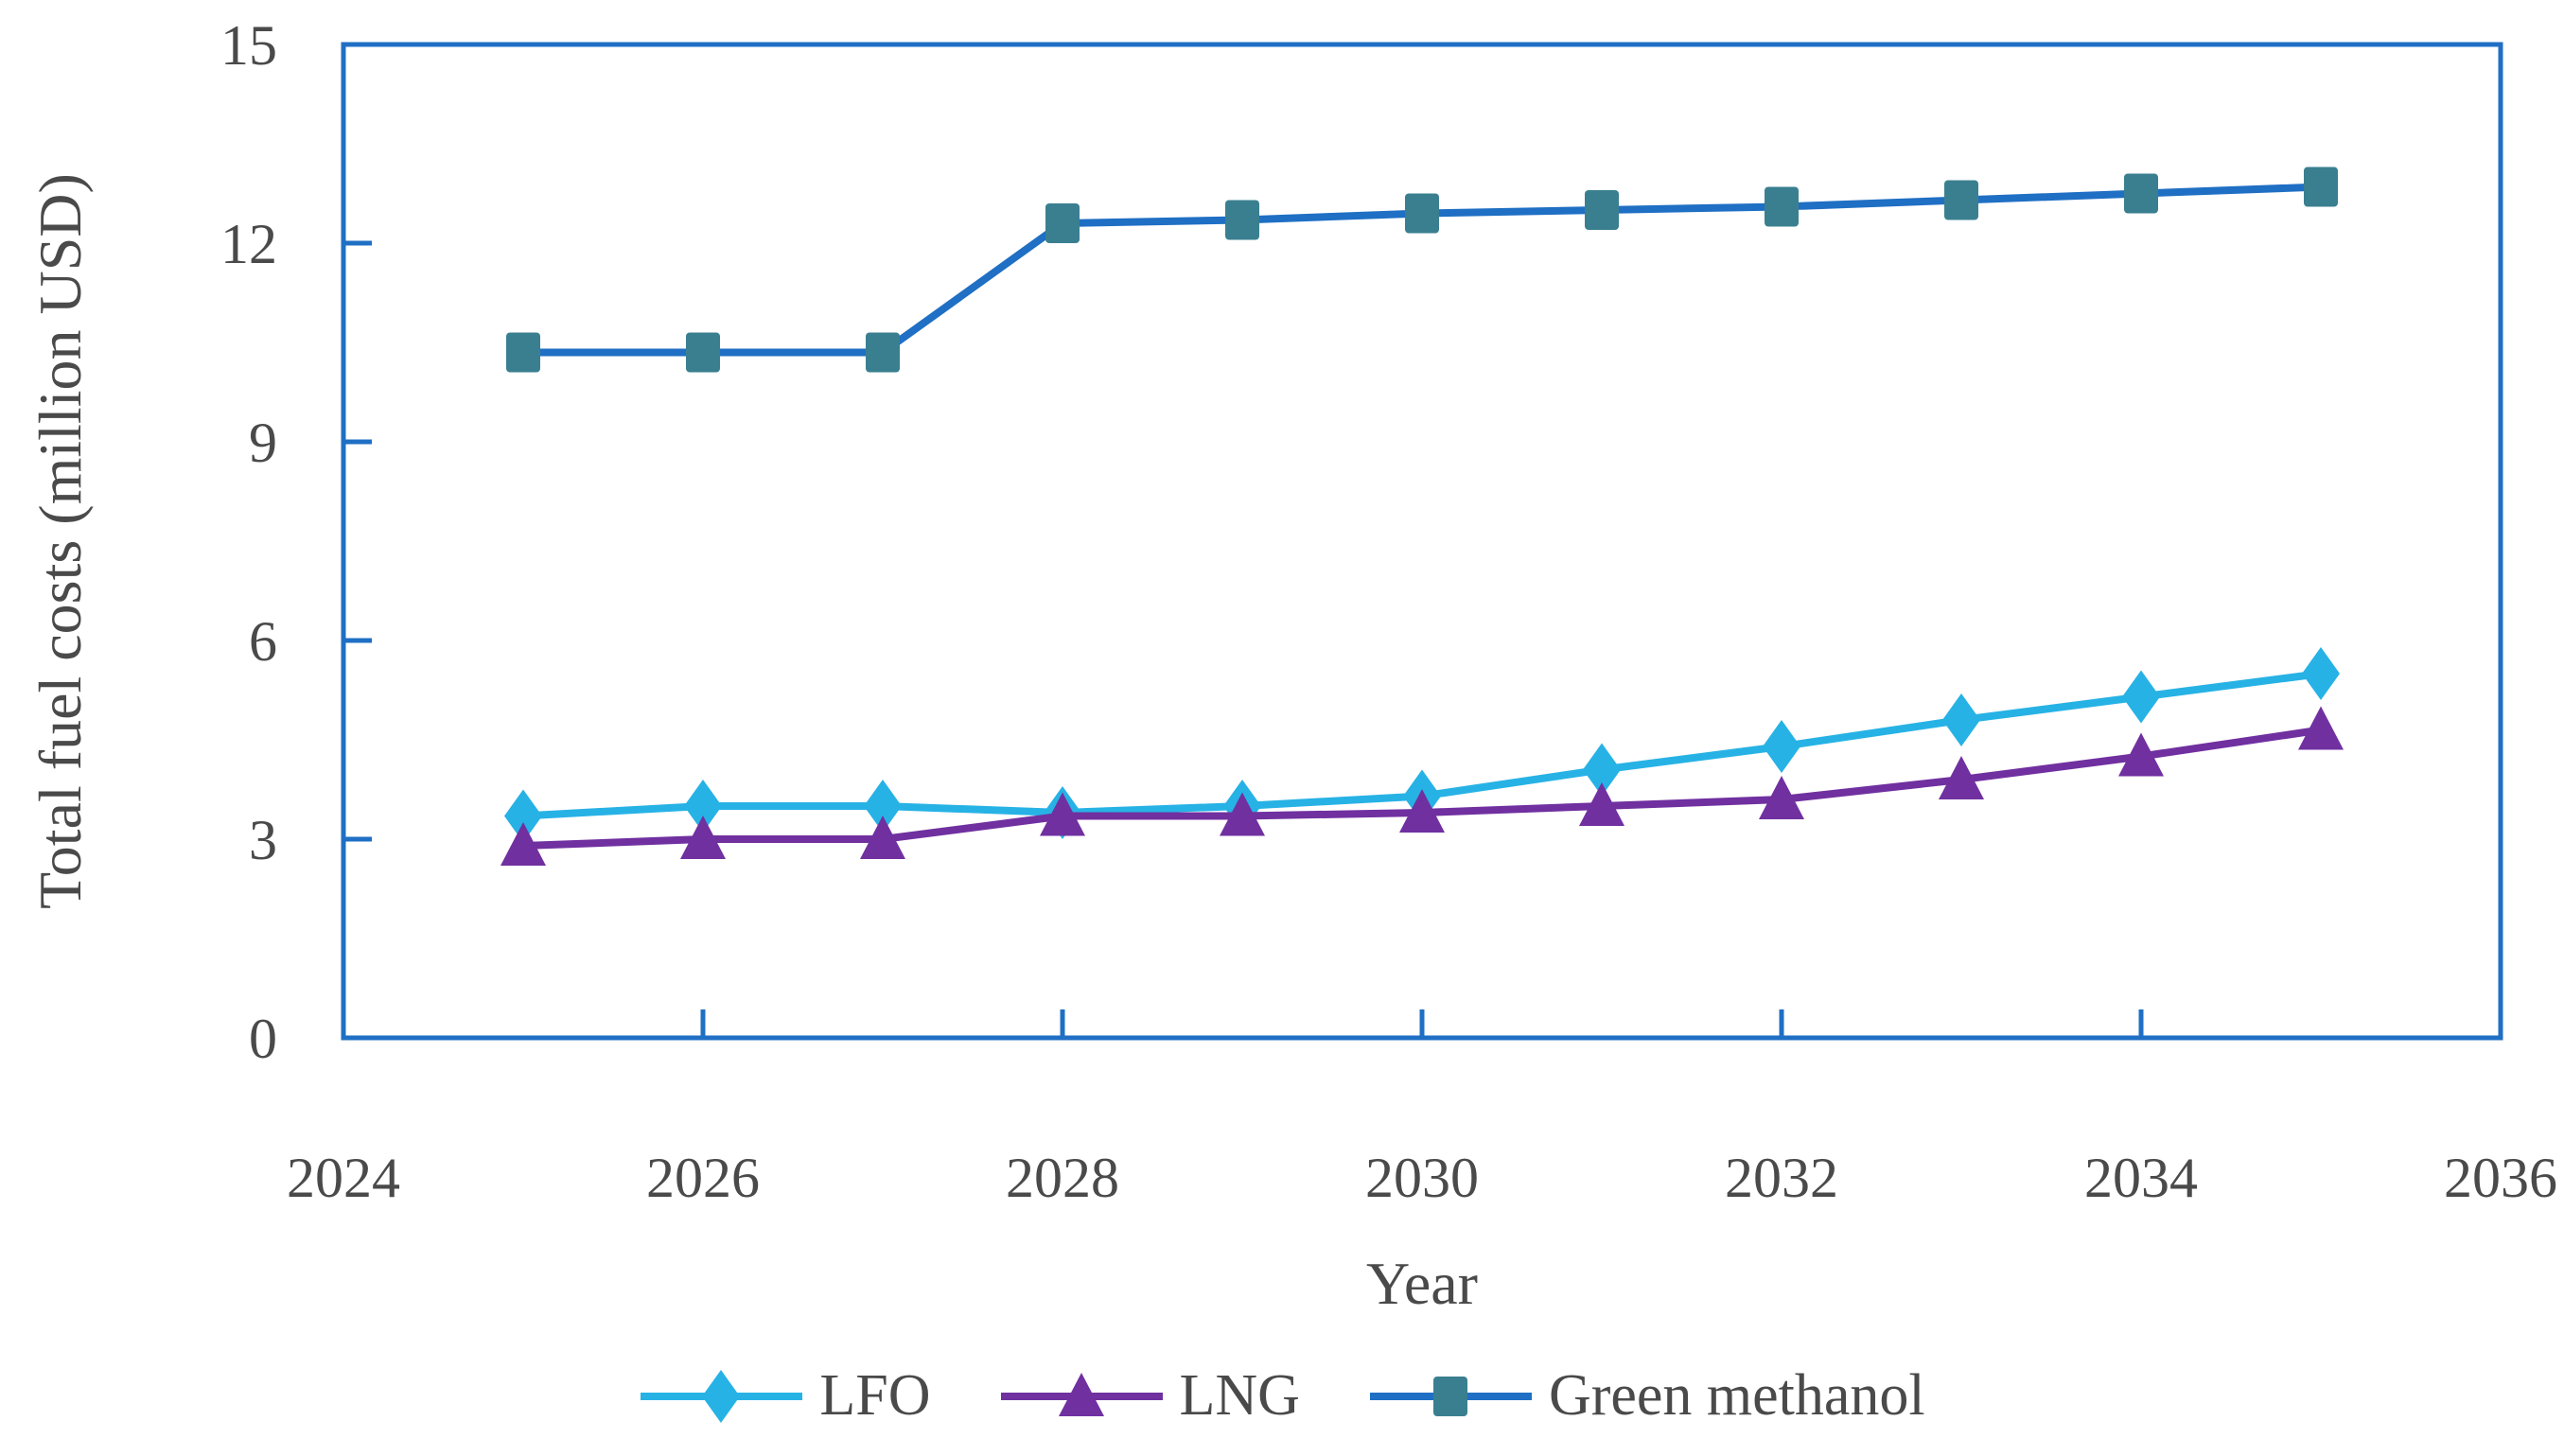 The width and height of the screenshot is (2564, 1456). Describe the element at coordinates (2141, 1178) in the screenshot. I see `x-tick-label: 2034` at that location.